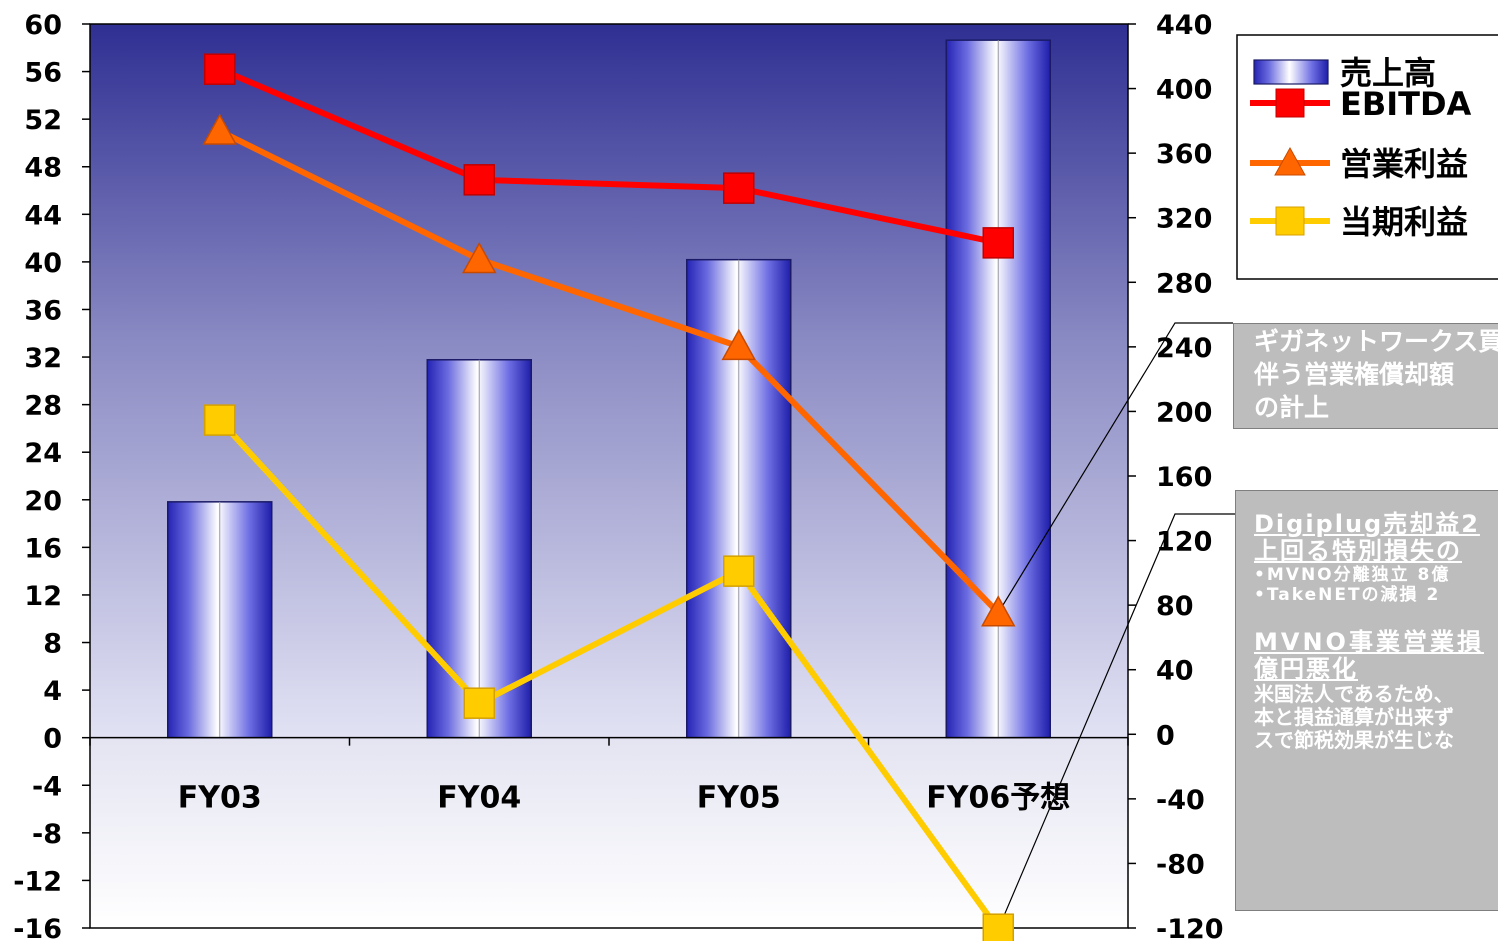 This screenshot has width=1498, height=941. I want to click on right-axis-label: 320, so click(1184, 219).